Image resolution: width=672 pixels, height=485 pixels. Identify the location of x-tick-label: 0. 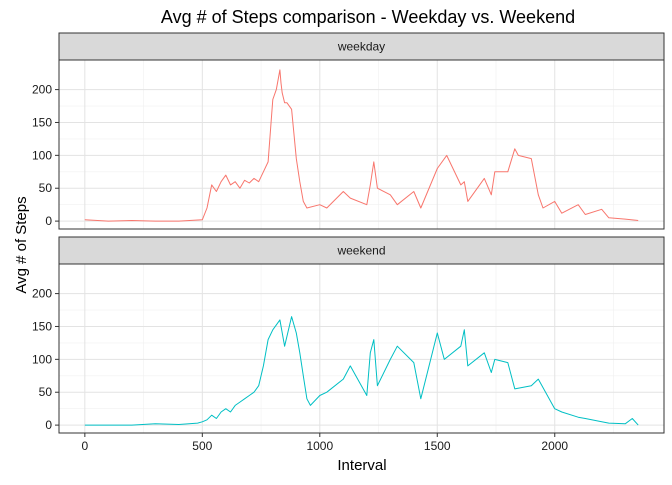
(85, 446).